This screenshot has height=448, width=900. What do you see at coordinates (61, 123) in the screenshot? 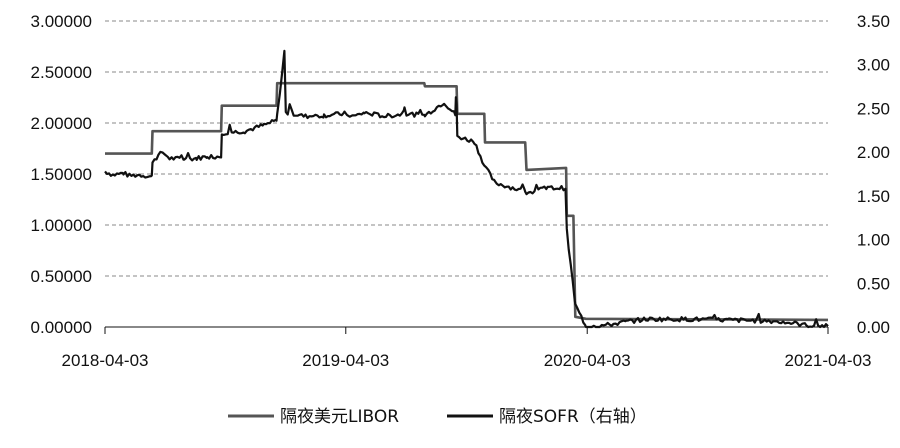
I see `left-tick-label: 2.00000` at bounding box center [61, 123].